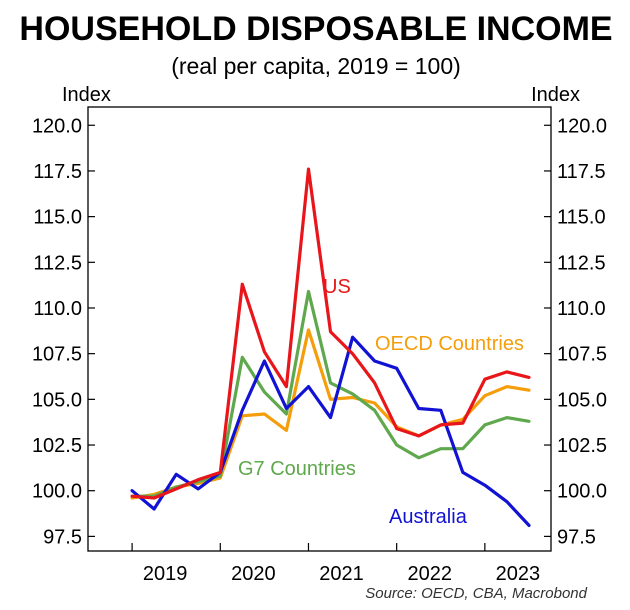 The image size is (630, 610). I want to click on x-axis-ticks: 2019 2020 2021 2022 2023, so click(336, 564).